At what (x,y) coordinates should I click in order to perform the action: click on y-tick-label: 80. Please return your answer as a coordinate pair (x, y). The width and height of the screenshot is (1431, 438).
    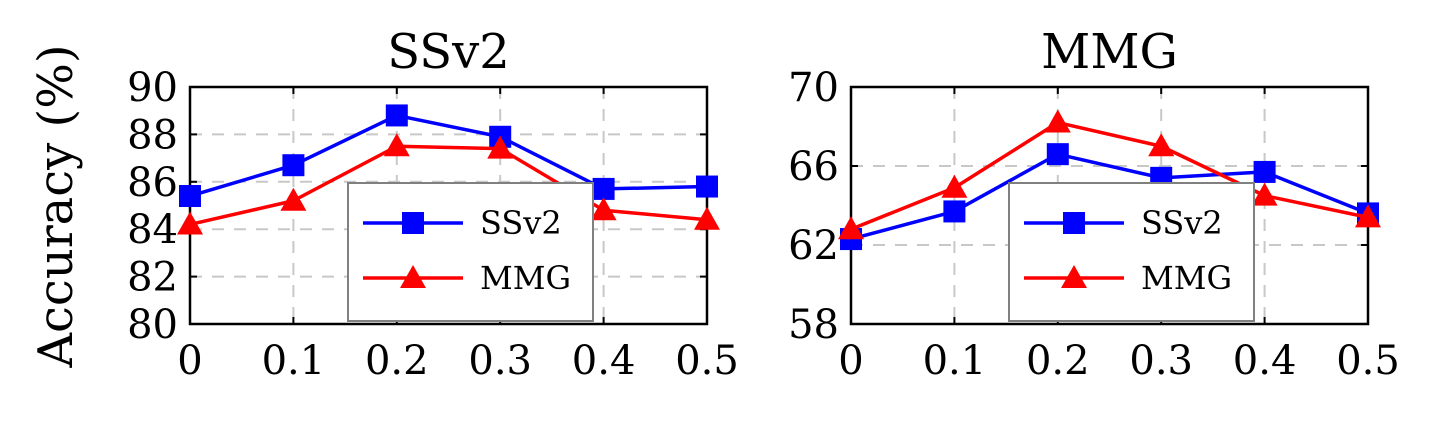
    Looking at the image, I should click on (152, 325).